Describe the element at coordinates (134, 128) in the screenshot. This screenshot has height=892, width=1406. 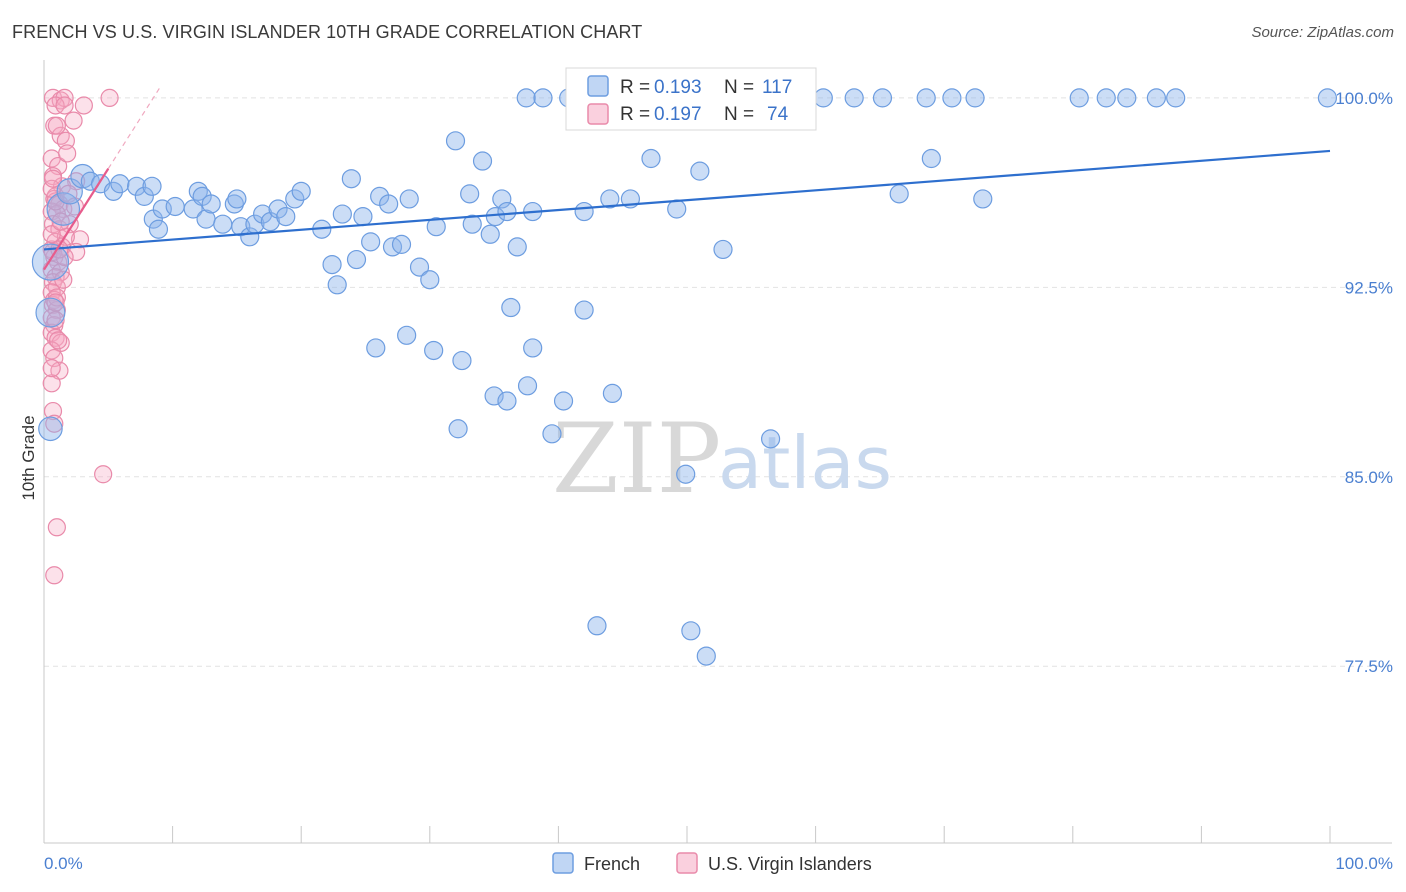
I see `usvi-trend-extension` at that location.